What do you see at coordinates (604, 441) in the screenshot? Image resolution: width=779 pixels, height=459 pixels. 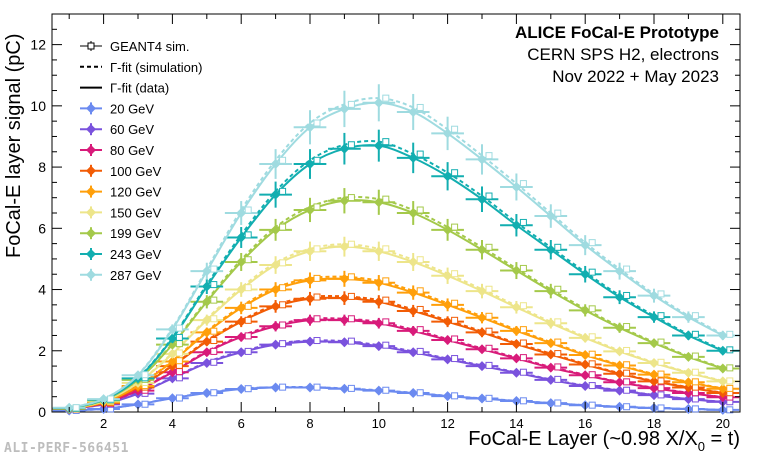 I see `x-axis-label: FoCal-E Layer (~0.98 X/X0 = t)` at bounding box center [604, 441].